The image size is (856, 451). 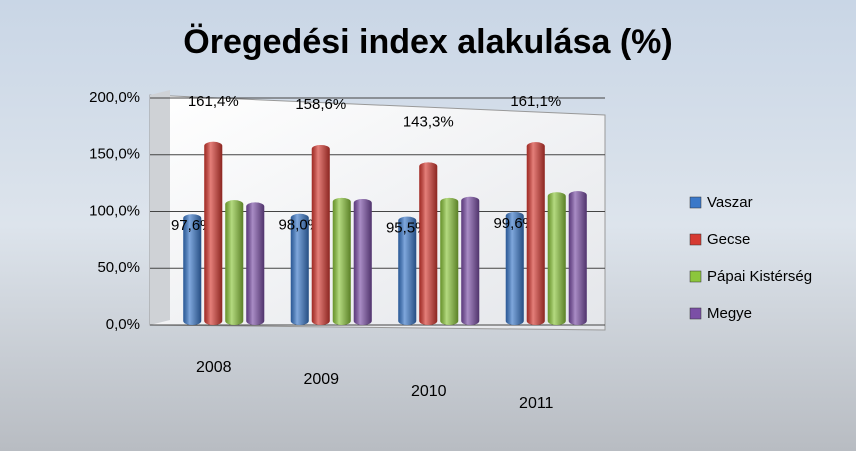 I want to click on value-label: 98,0%, so click(x=299, y=225).